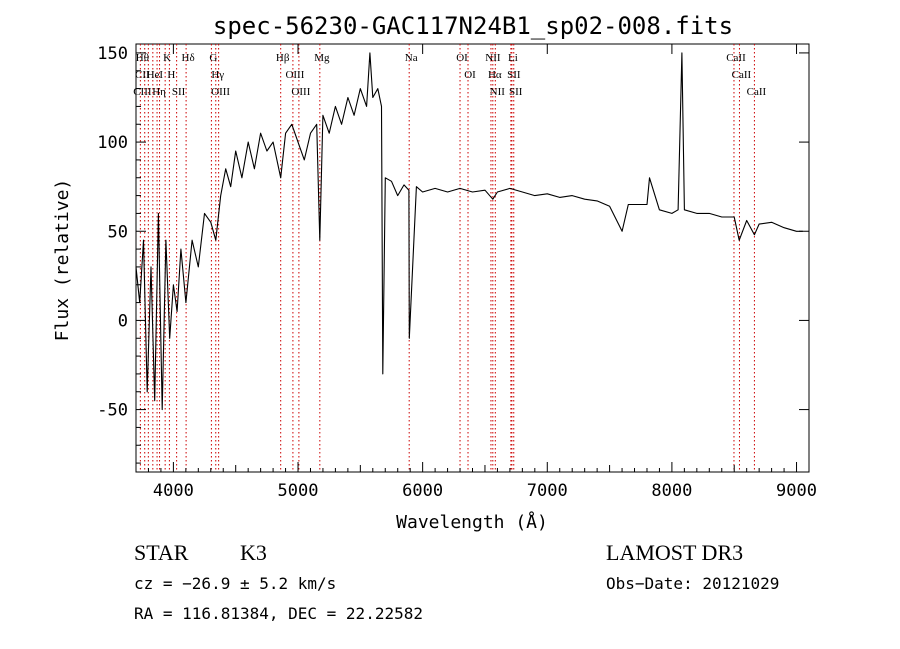 Image resolution: width=900 pixels, height=649 pixels. I want to click on redshift-velocity: cz = −26.9 ± 5.2 km/s, so click(235, 583).